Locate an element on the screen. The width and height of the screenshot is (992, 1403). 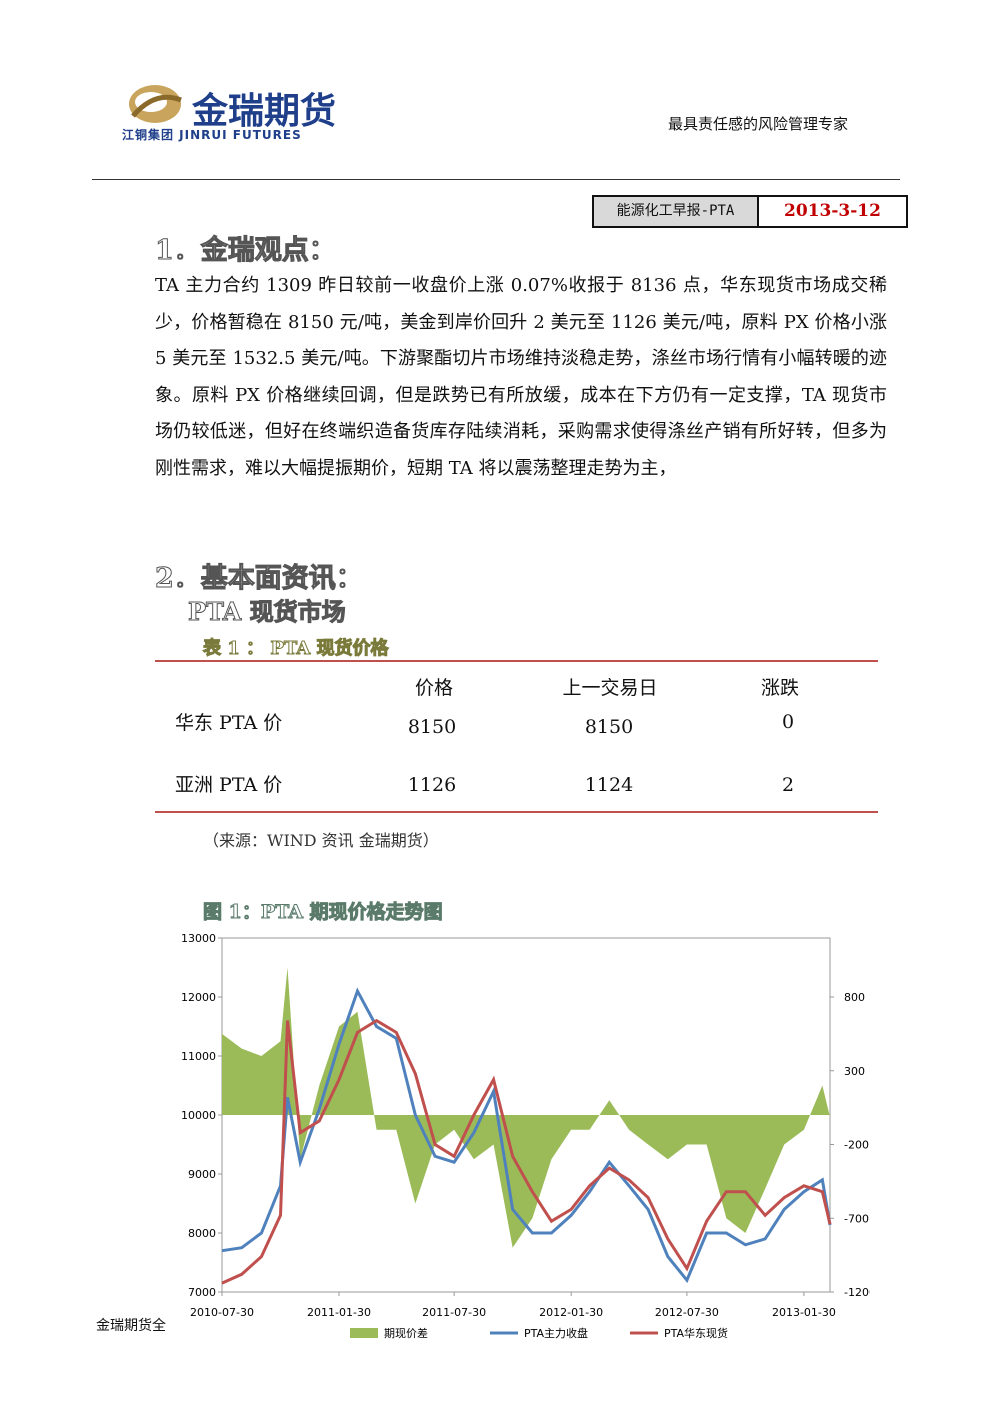
report-date: 2013-3-12 is located at coordinates (832, 211).